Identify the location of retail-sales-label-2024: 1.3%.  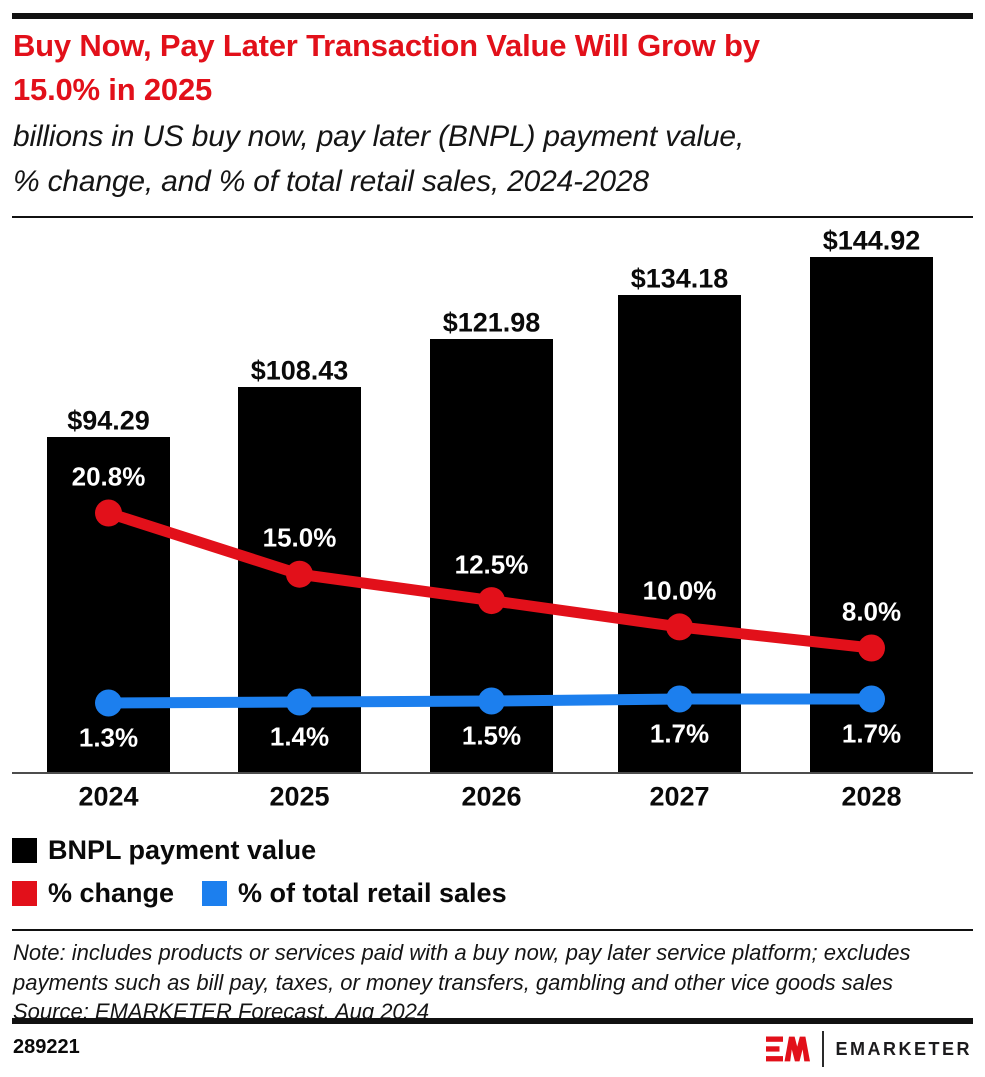
(108, 737).